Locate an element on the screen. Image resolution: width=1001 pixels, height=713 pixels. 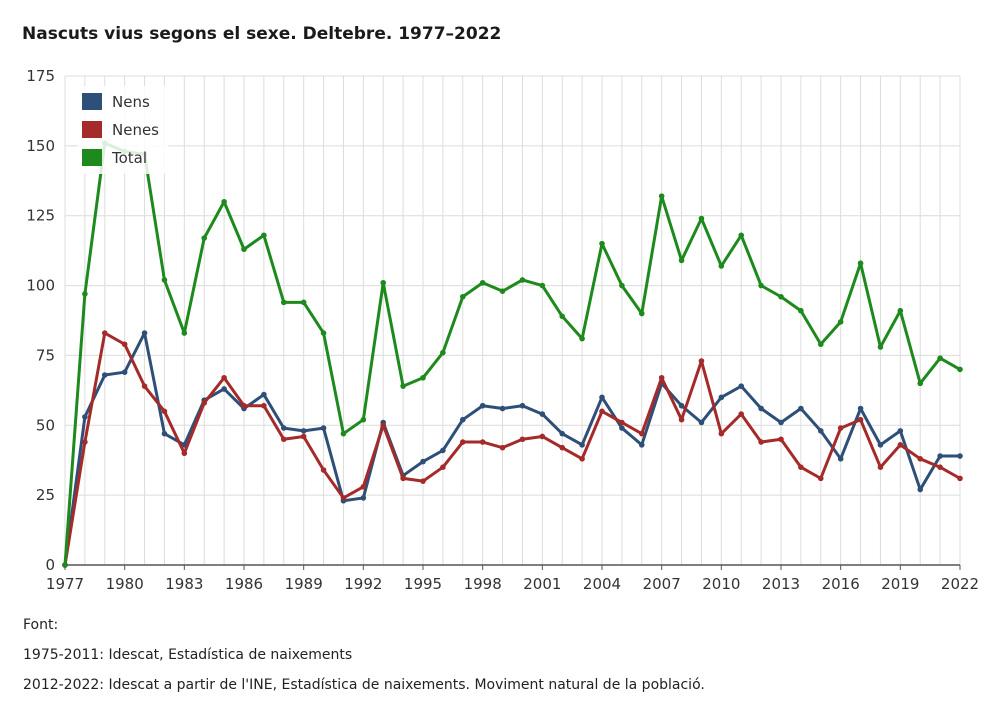
legend-label: Nens is located at coordinates (131, 102).